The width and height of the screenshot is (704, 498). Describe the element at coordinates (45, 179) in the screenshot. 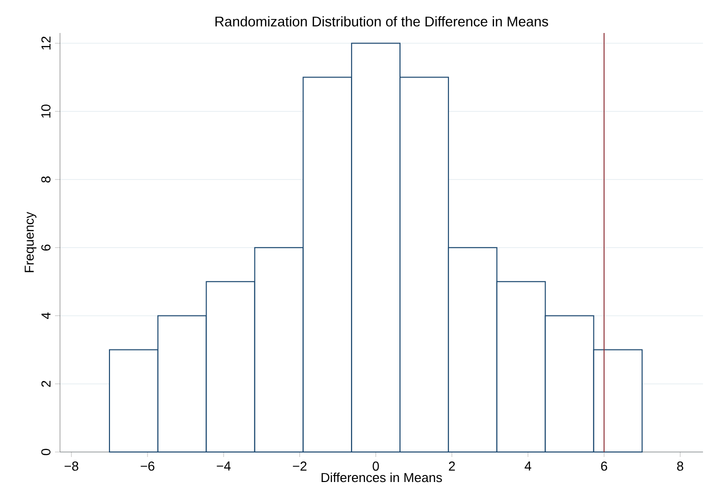

I see `y-tick-label: 8` at that location.